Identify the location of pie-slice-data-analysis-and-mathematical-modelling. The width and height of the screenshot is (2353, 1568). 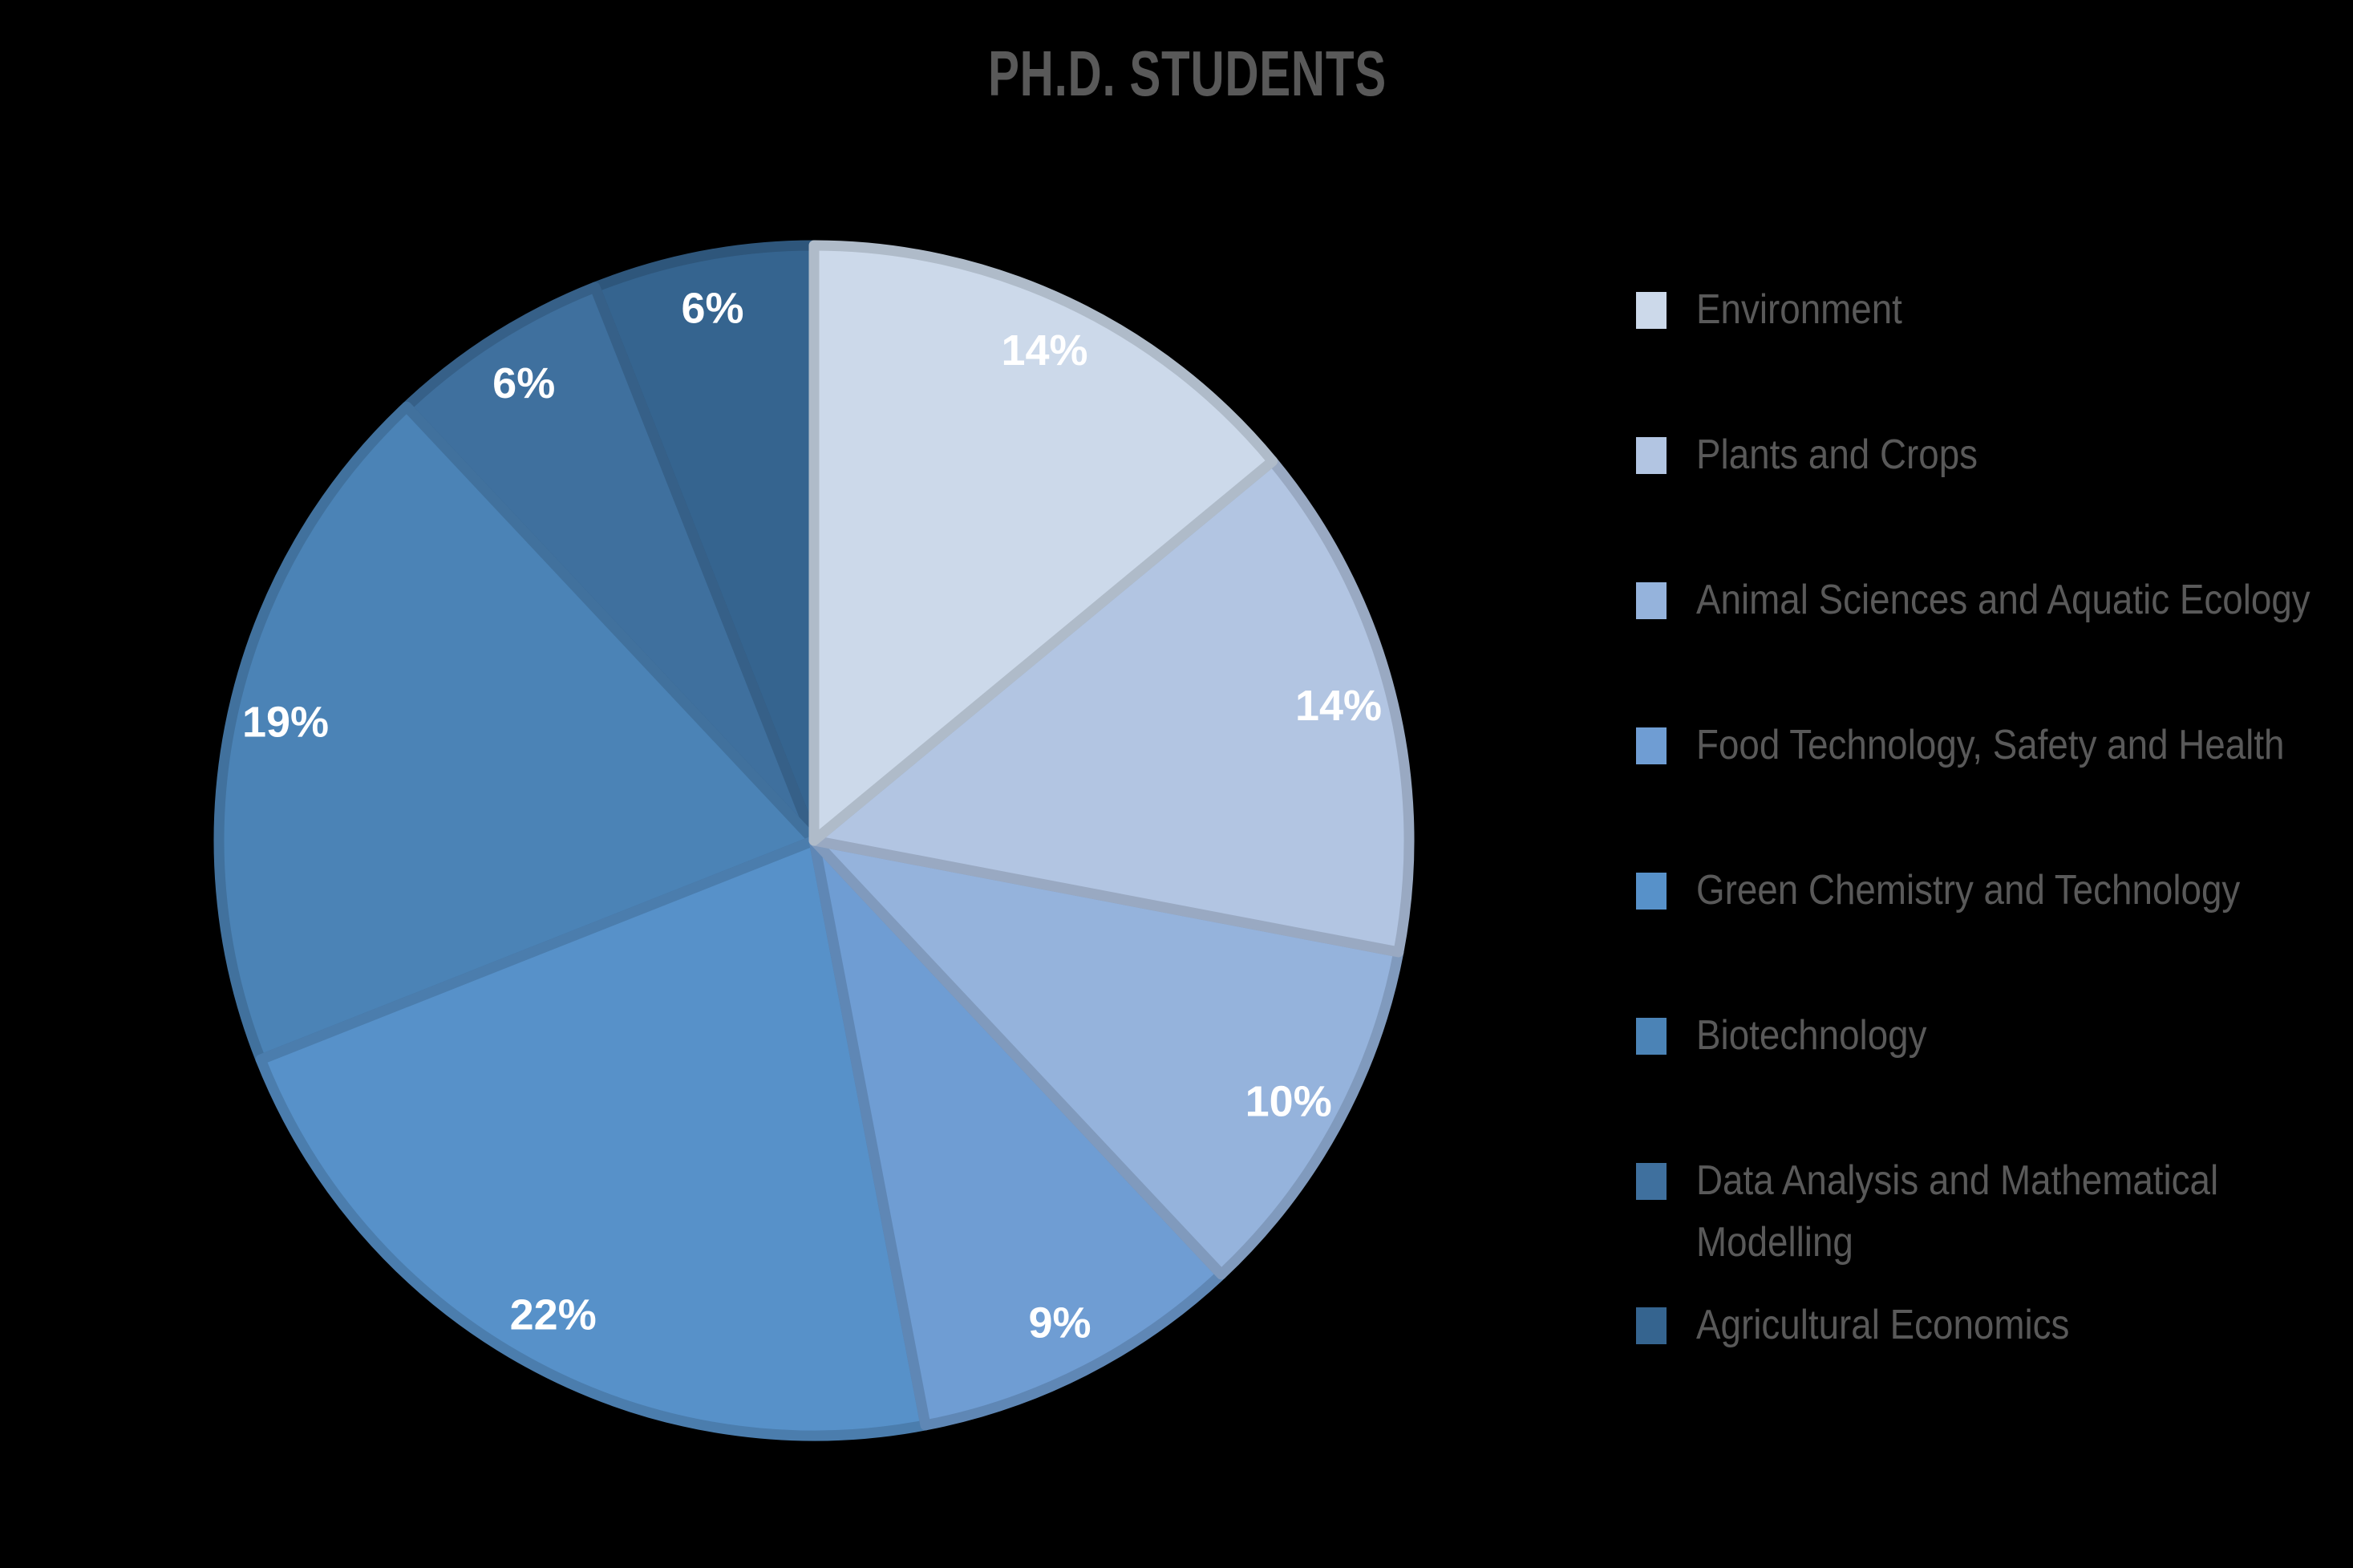
(610, 564).